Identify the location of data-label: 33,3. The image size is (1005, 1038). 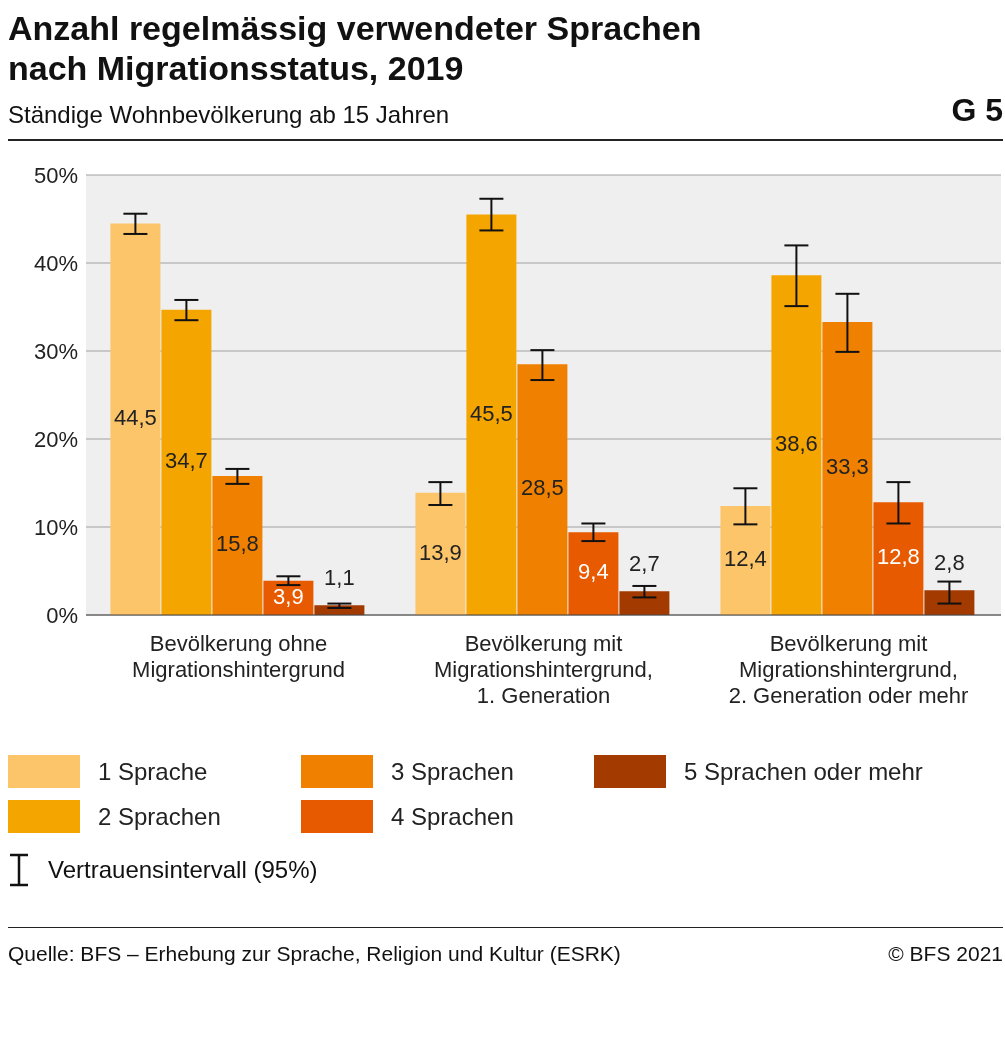
(847, 467).